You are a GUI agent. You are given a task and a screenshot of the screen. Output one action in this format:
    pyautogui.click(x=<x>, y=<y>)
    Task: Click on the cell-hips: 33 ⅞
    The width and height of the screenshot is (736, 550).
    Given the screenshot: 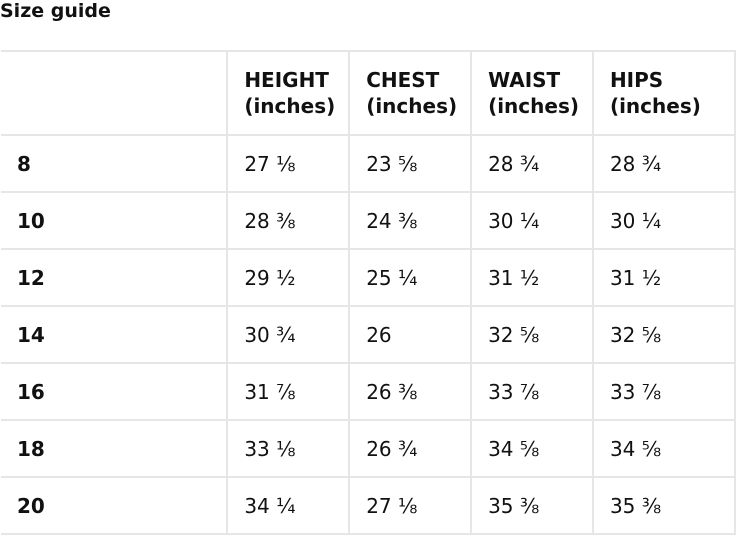 What is the action you would take?
    pyautogui.click(x=663, y=391)
    